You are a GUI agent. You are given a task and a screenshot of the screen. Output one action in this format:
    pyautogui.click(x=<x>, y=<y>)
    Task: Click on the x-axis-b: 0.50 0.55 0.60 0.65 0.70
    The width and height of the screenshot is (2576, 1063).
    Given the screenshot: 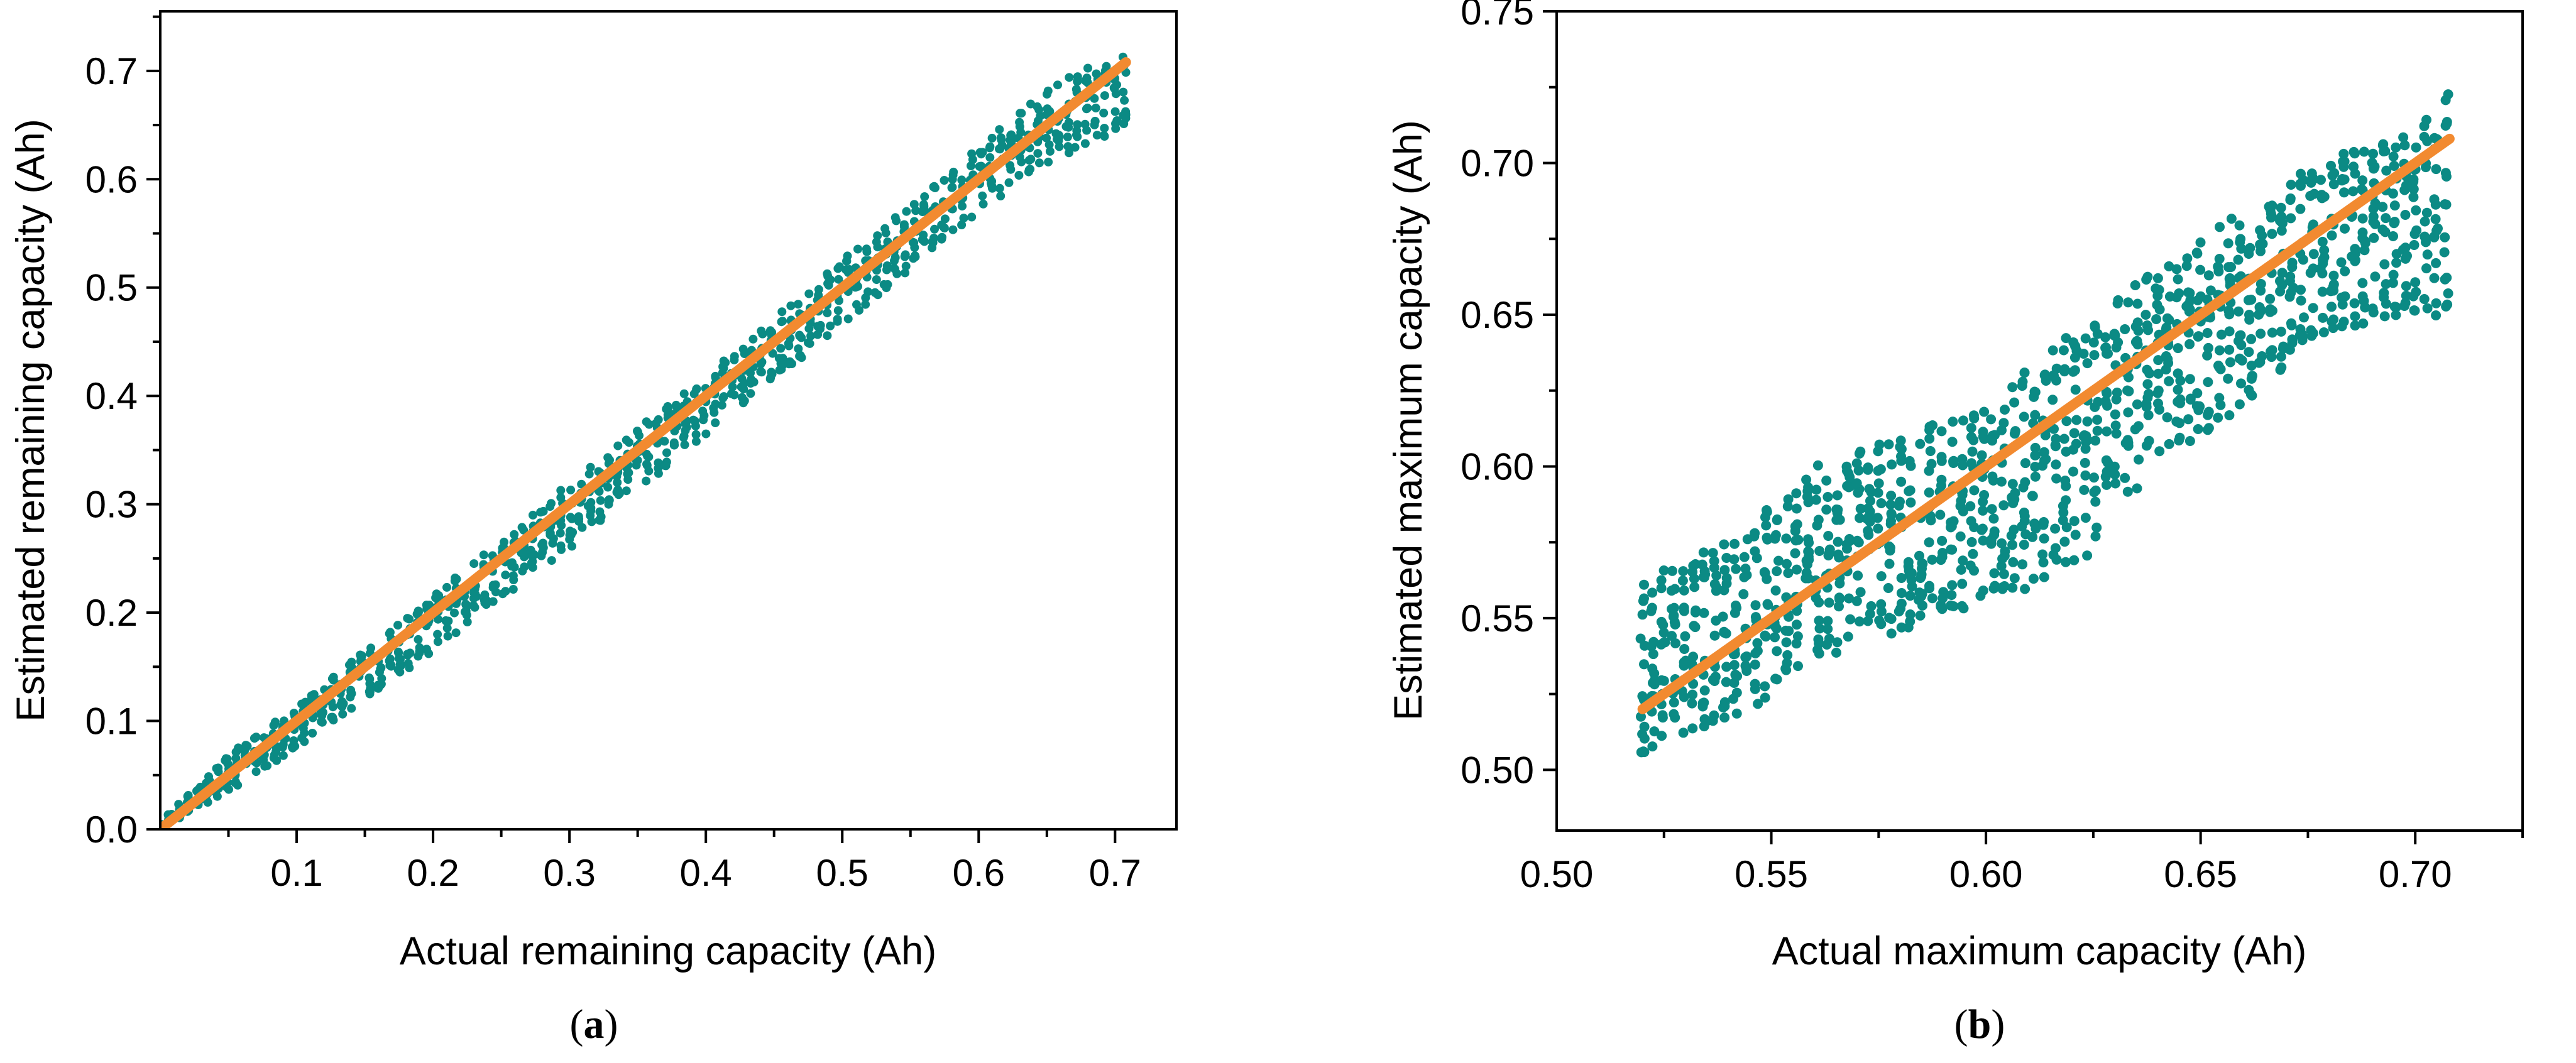 What is the action you would take?
    pyautogui.click(x=2022, y=863)
    